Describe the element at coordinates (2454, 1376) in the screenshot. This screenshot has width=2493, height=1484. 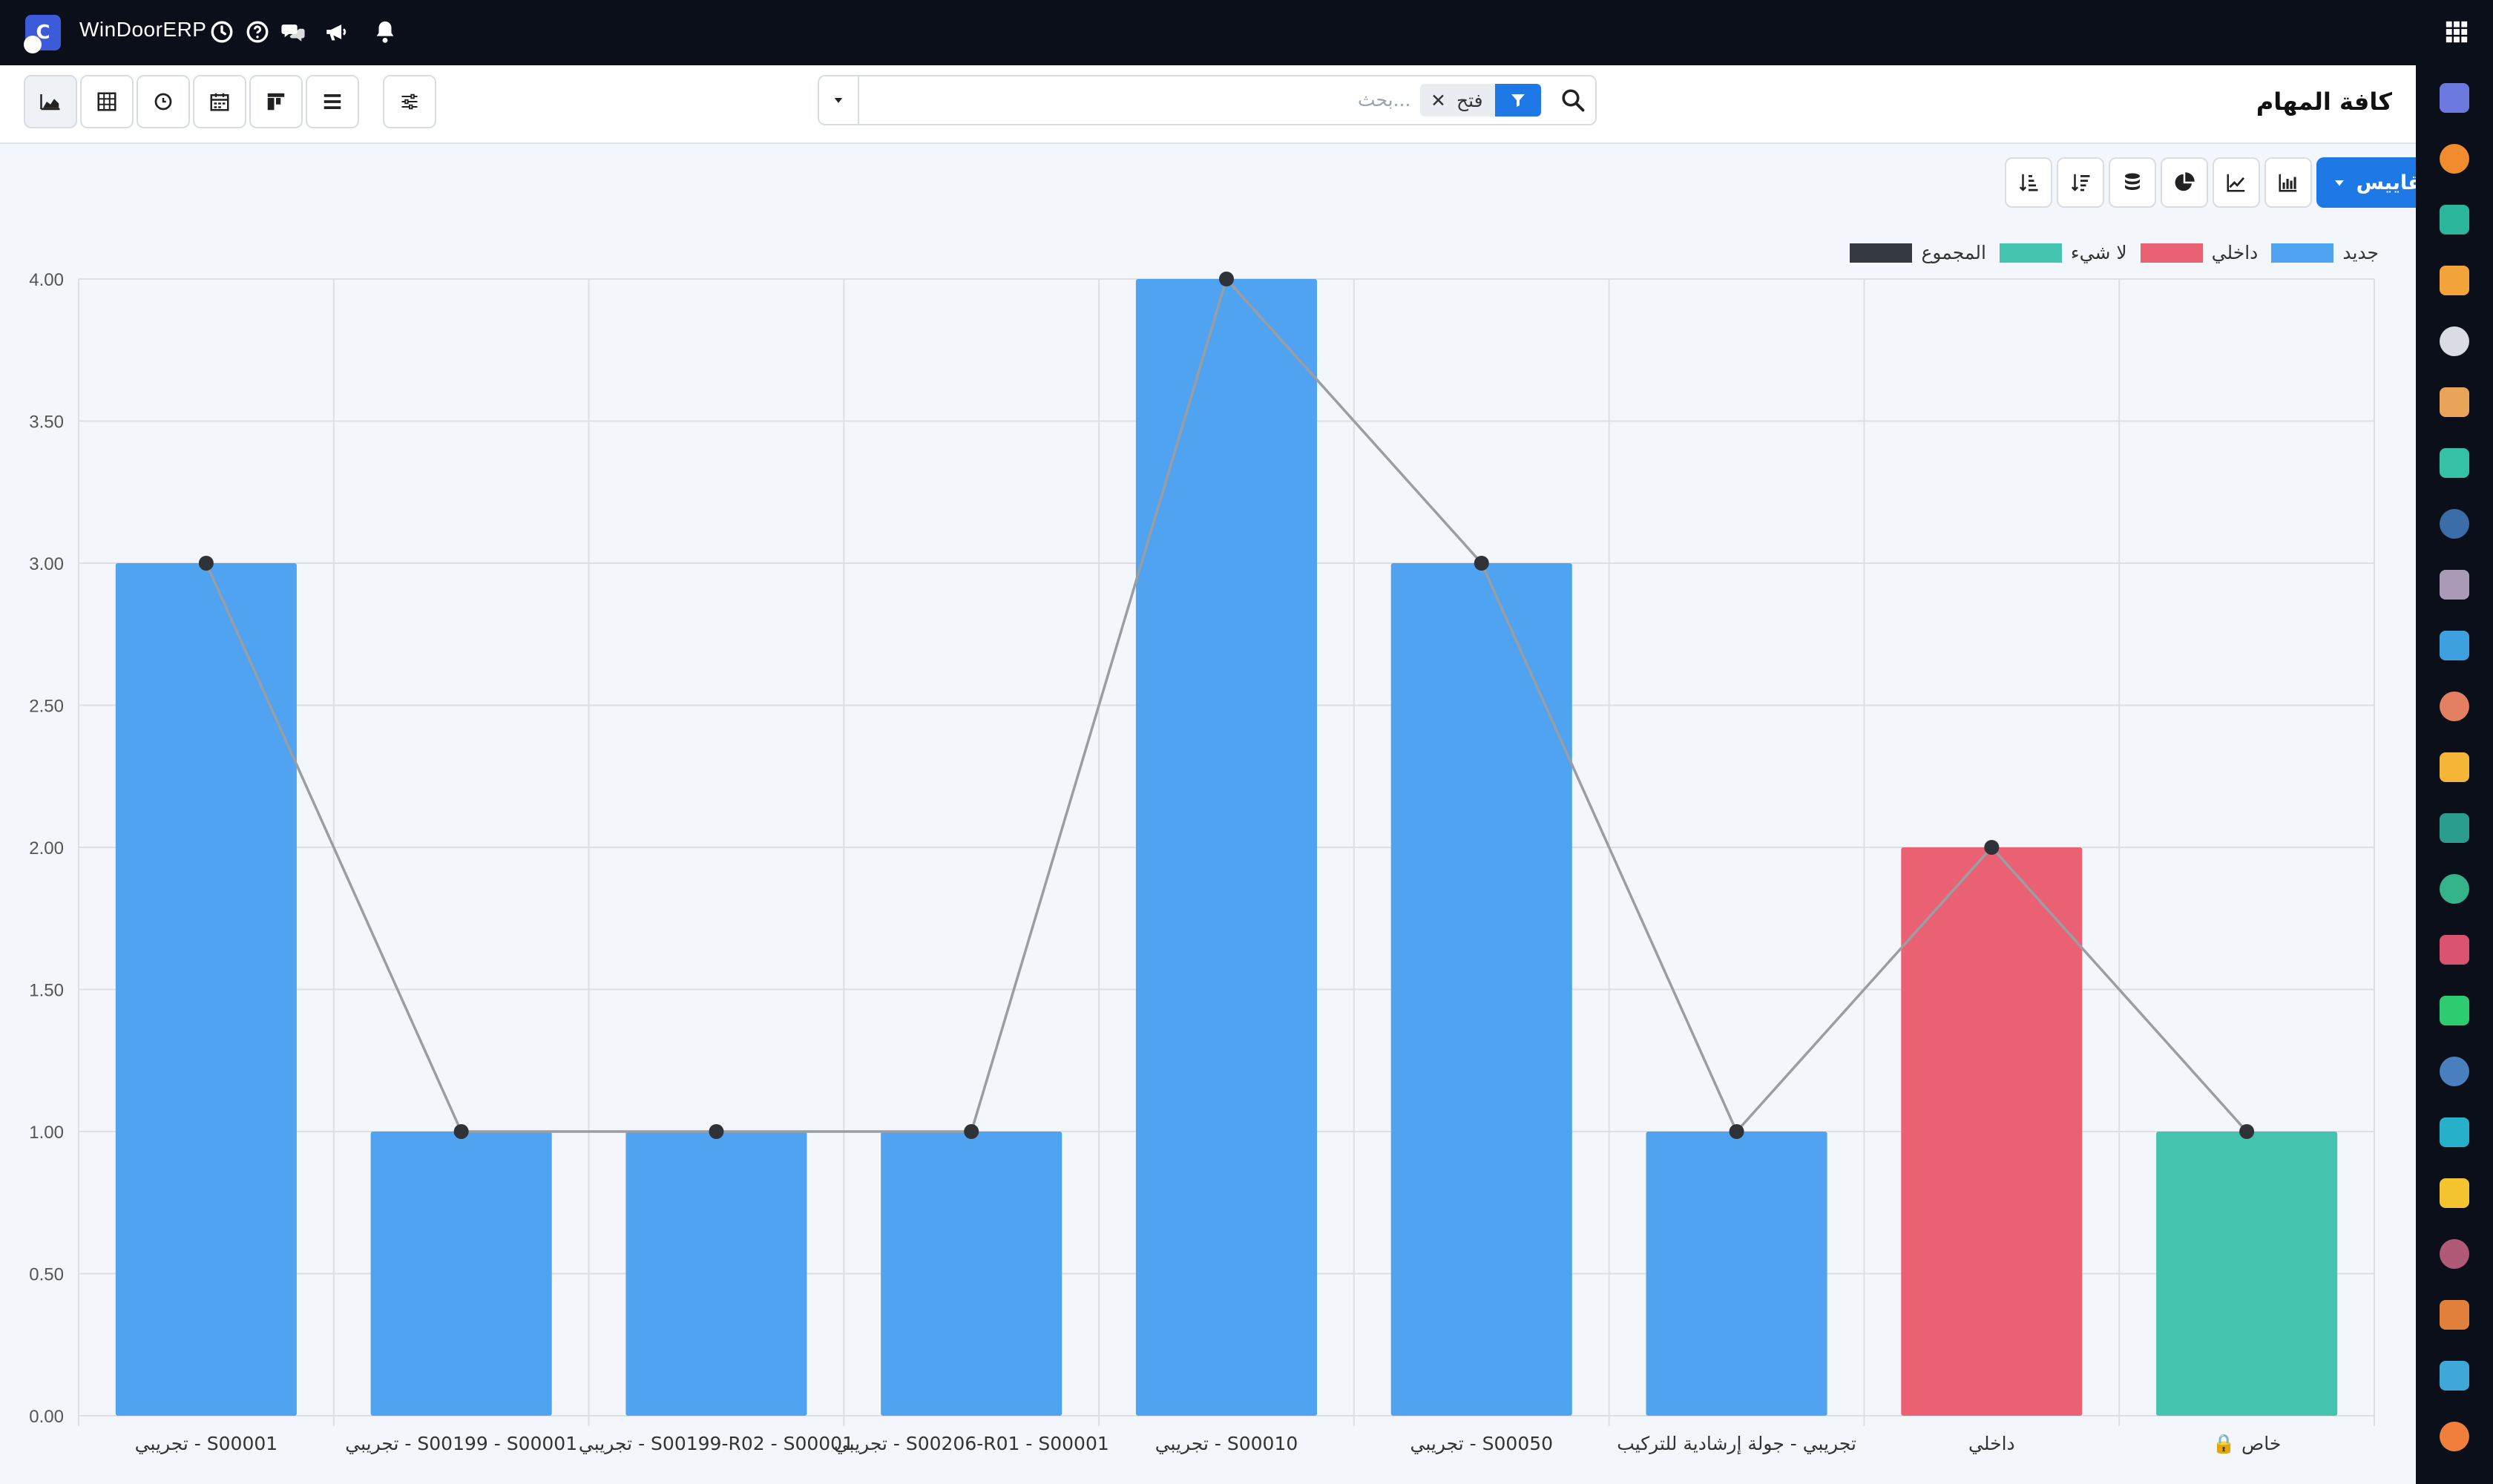
I see `stats-app-icon` at that location.